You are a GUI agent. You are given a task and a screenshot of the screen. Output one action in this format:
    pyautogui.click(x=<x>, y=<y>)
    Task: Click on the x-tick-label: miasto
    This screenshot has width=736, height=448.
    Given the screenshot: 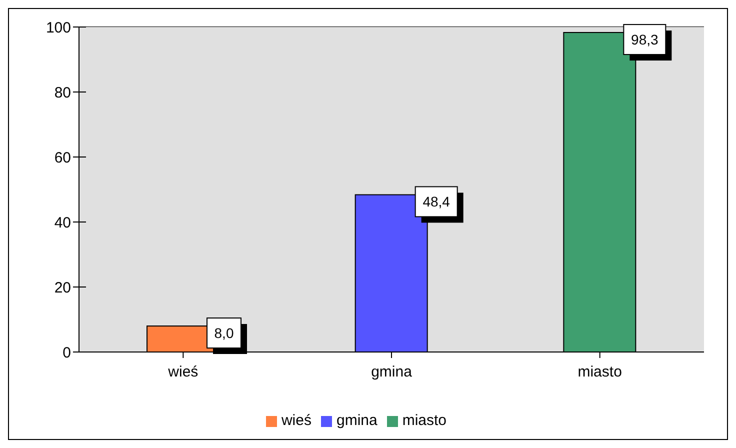 What is the action you would take?
    pyautogui.click(x=600, y=372)
    